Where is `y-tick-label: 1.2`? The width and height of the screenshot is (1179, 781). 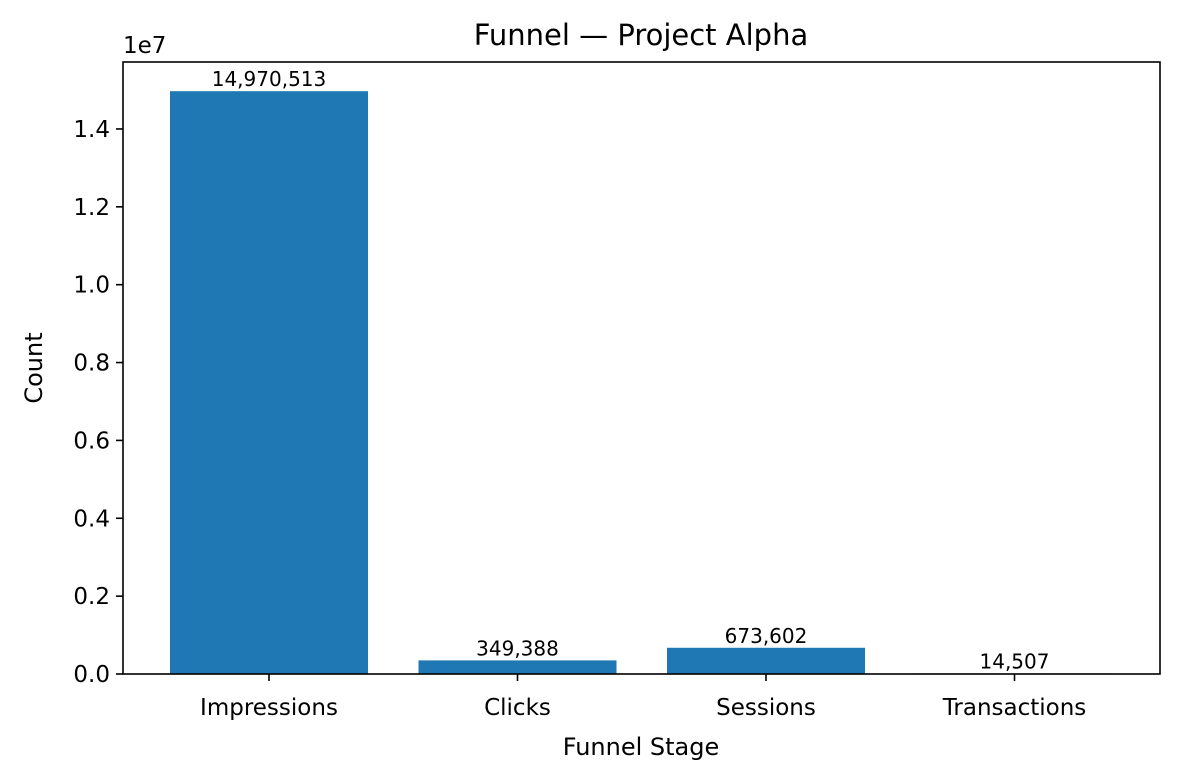 y-tick-label: 1.2 is located at coordinates (91, 208).